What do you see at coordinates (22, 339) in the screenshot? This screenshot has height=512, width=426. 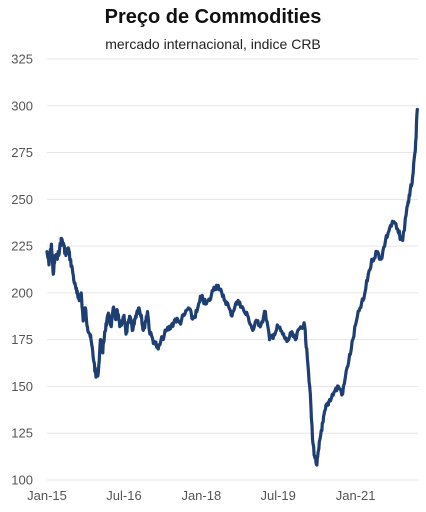 I see `y-tick-label: 175` at bounding box center [22, 339].